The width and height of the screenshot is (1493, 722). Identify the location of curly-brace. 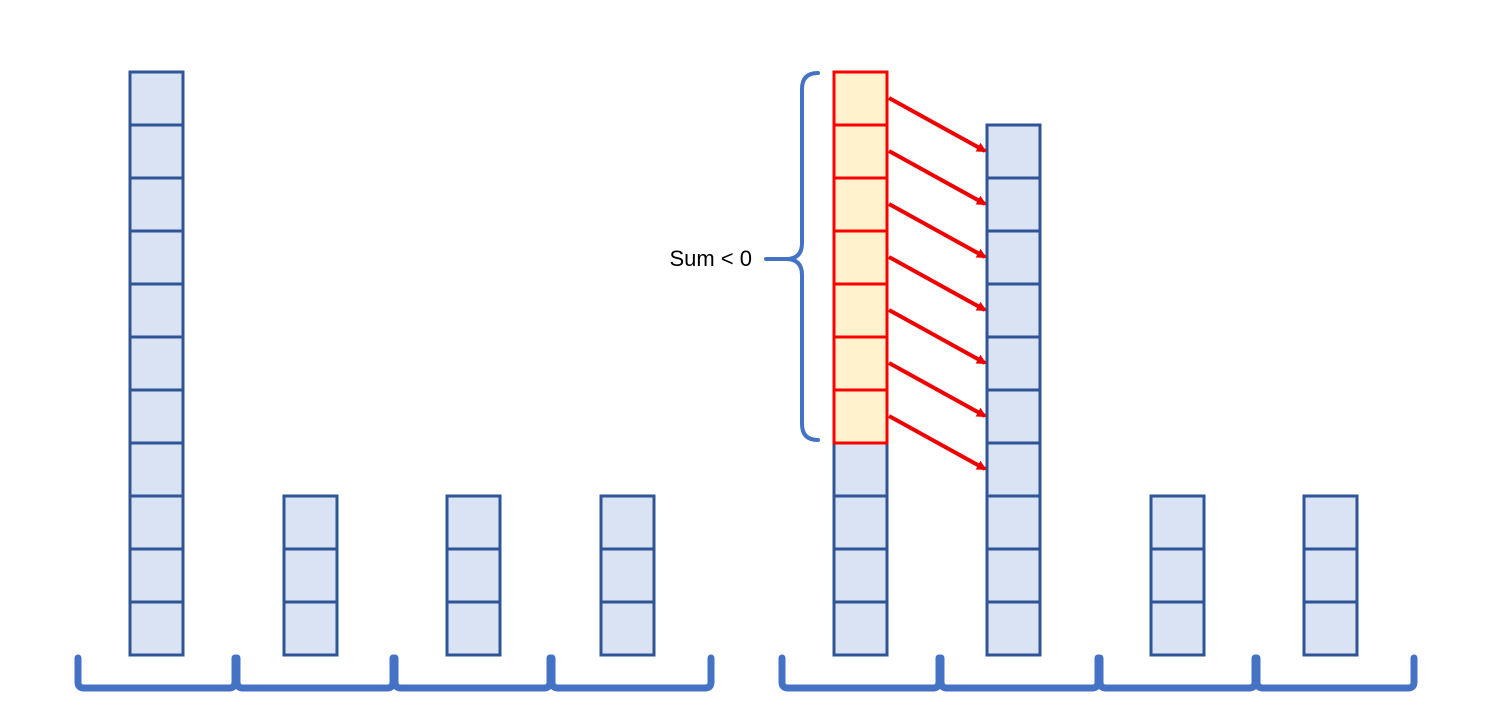
(802, 256).